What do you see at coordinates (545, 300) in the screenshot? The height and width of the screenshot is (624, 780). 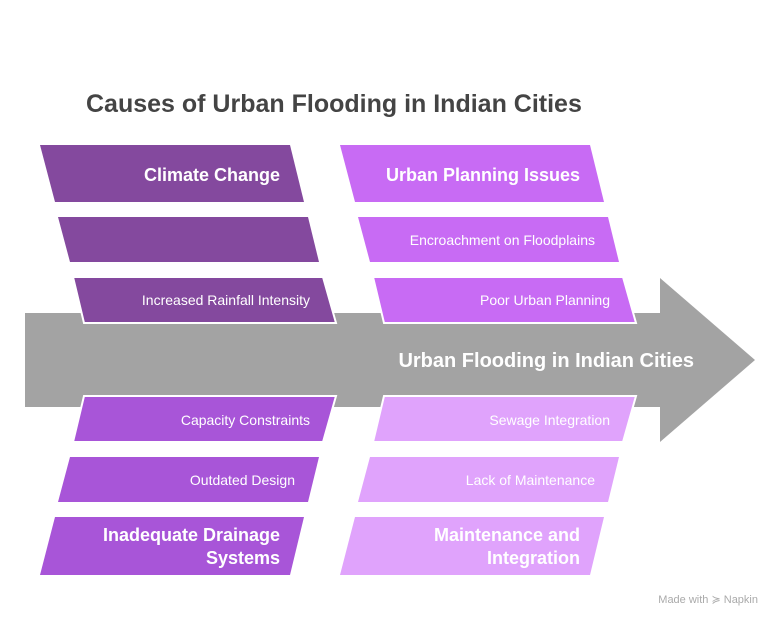 I see `cause-label: Poor Urban Planning` at bounding box center [545, 300].